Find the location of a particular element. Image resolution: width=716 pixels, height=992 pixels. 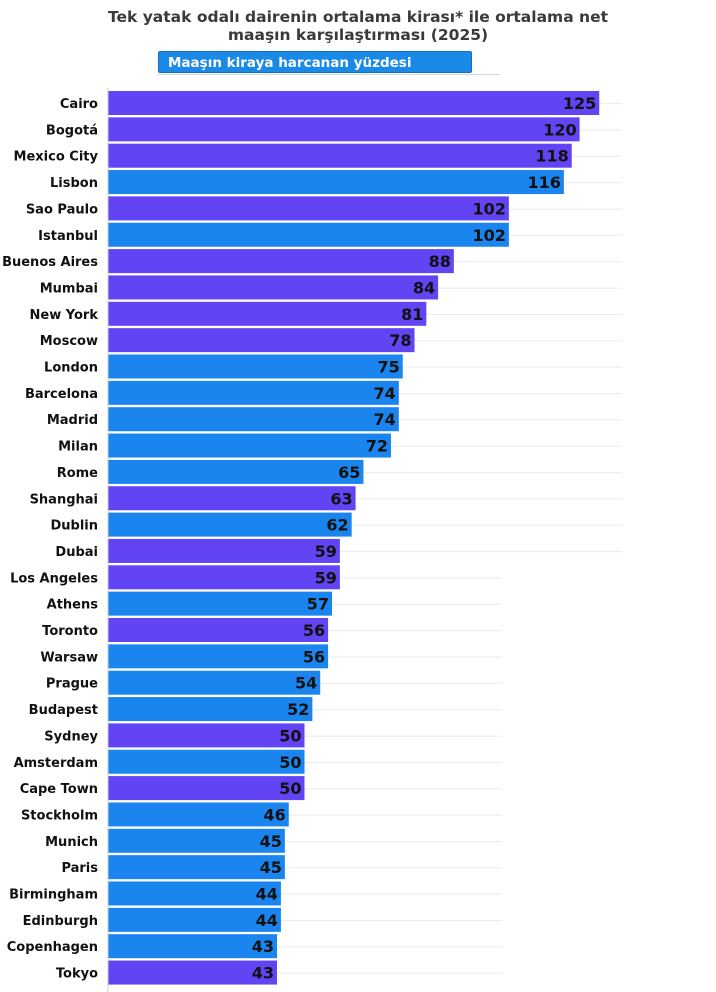

value-label: 63 is located at coordinates (341, 498).